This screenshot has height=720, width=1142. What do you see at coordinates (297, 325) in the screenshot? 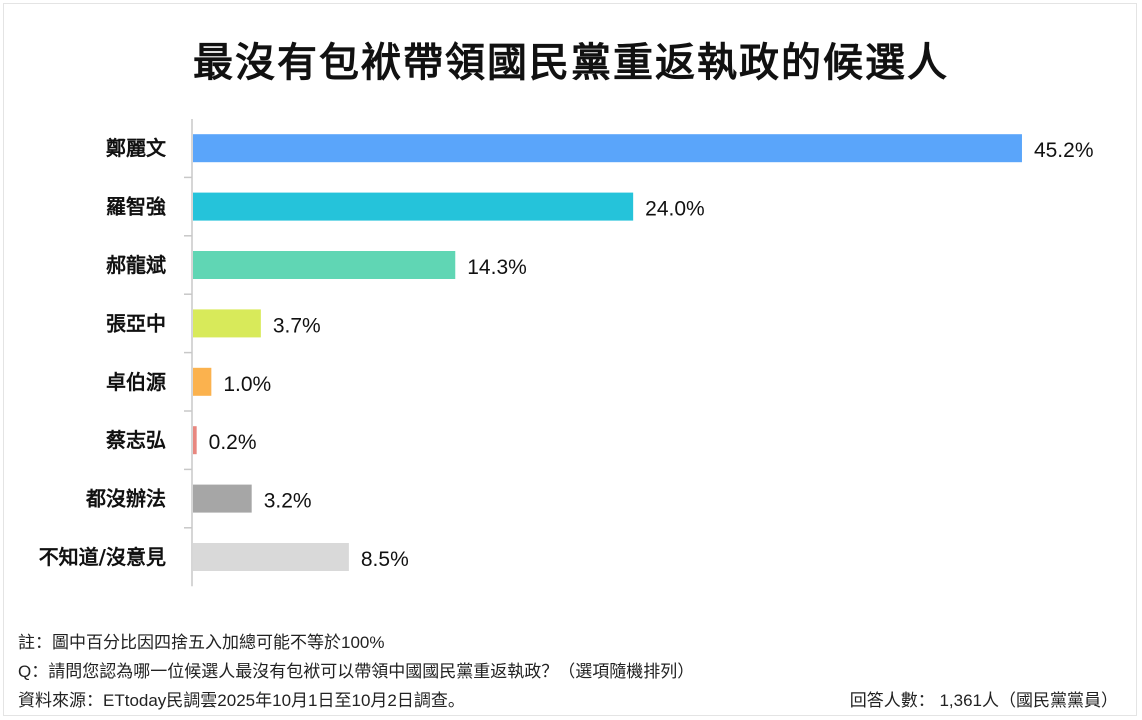
I see `data-label: 3.7%` at bounding box center [297, 325].